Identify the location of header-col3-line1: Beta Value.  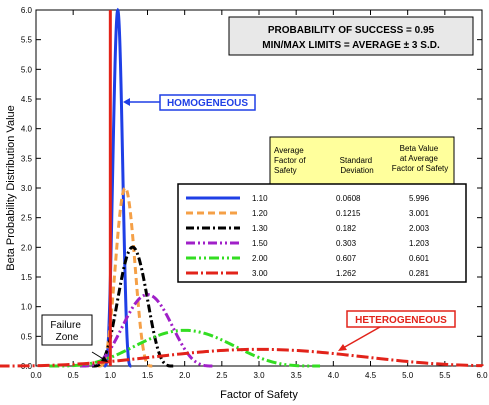
(419, 148).